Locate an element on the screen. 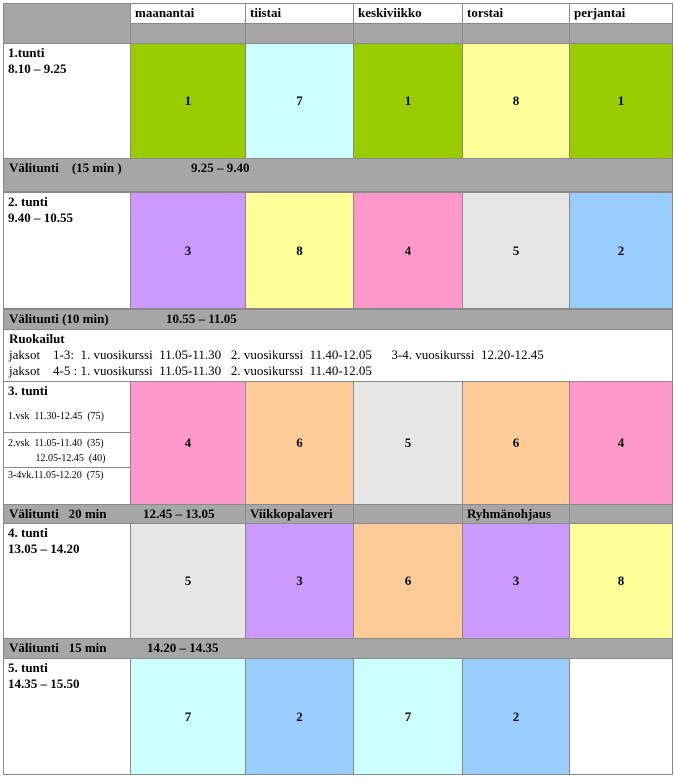  break-cell: Viikkopalaveri is located at coordinates (299, 514).